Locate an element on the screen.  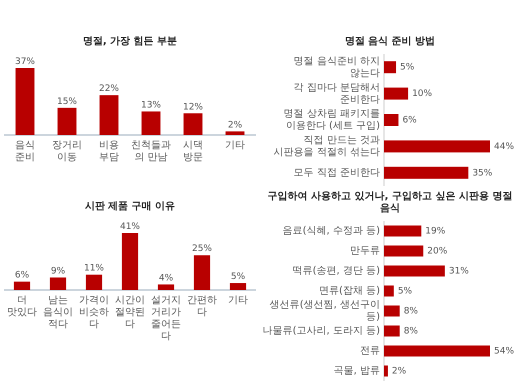
chart-title: 명절 음식 준비 방법 is located at coordinates (390, 41).